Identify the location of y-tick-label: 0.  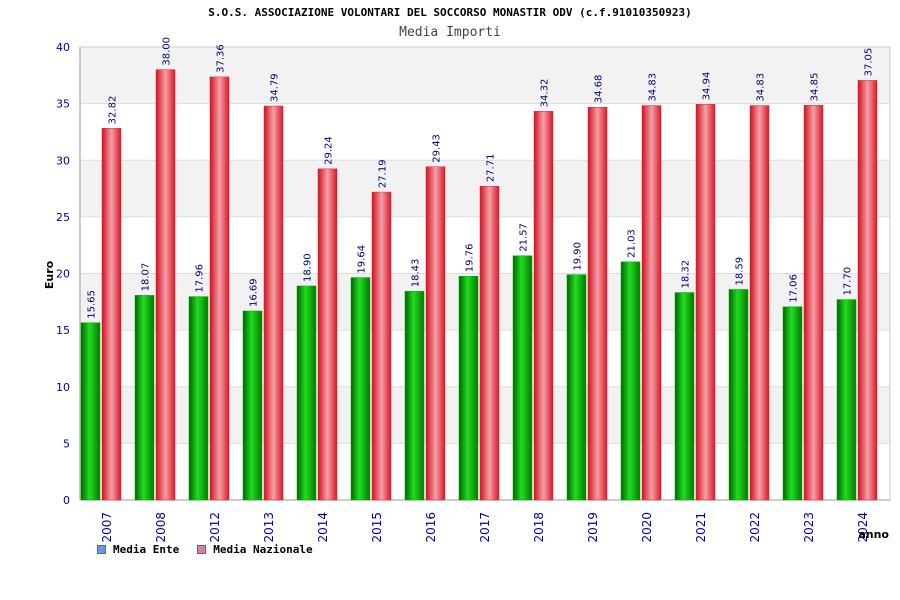
(66, 500).